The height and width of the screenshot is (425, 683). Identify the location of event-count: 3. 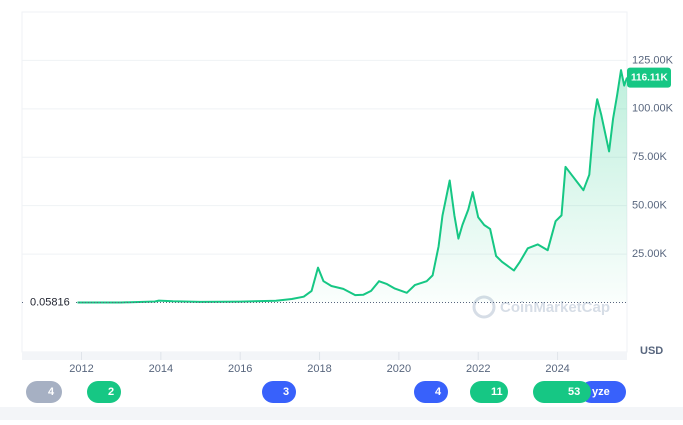
(286, 392).